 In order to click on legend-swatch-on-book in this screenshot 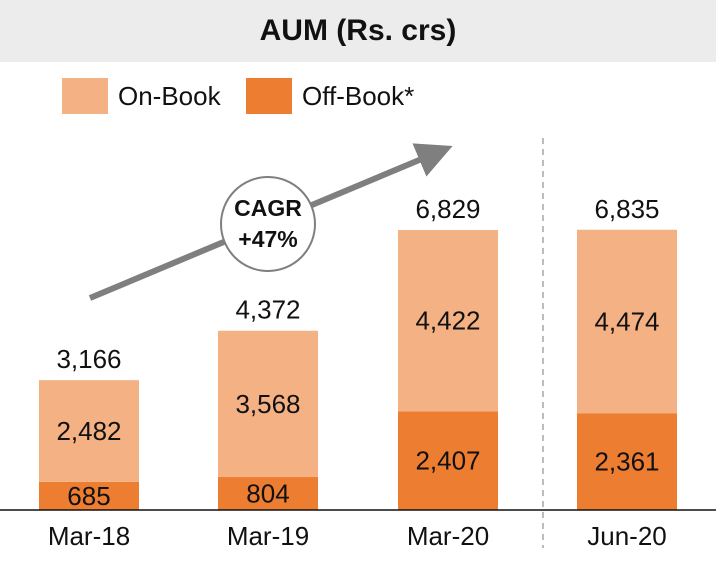, I will do `click(85, 96)`.